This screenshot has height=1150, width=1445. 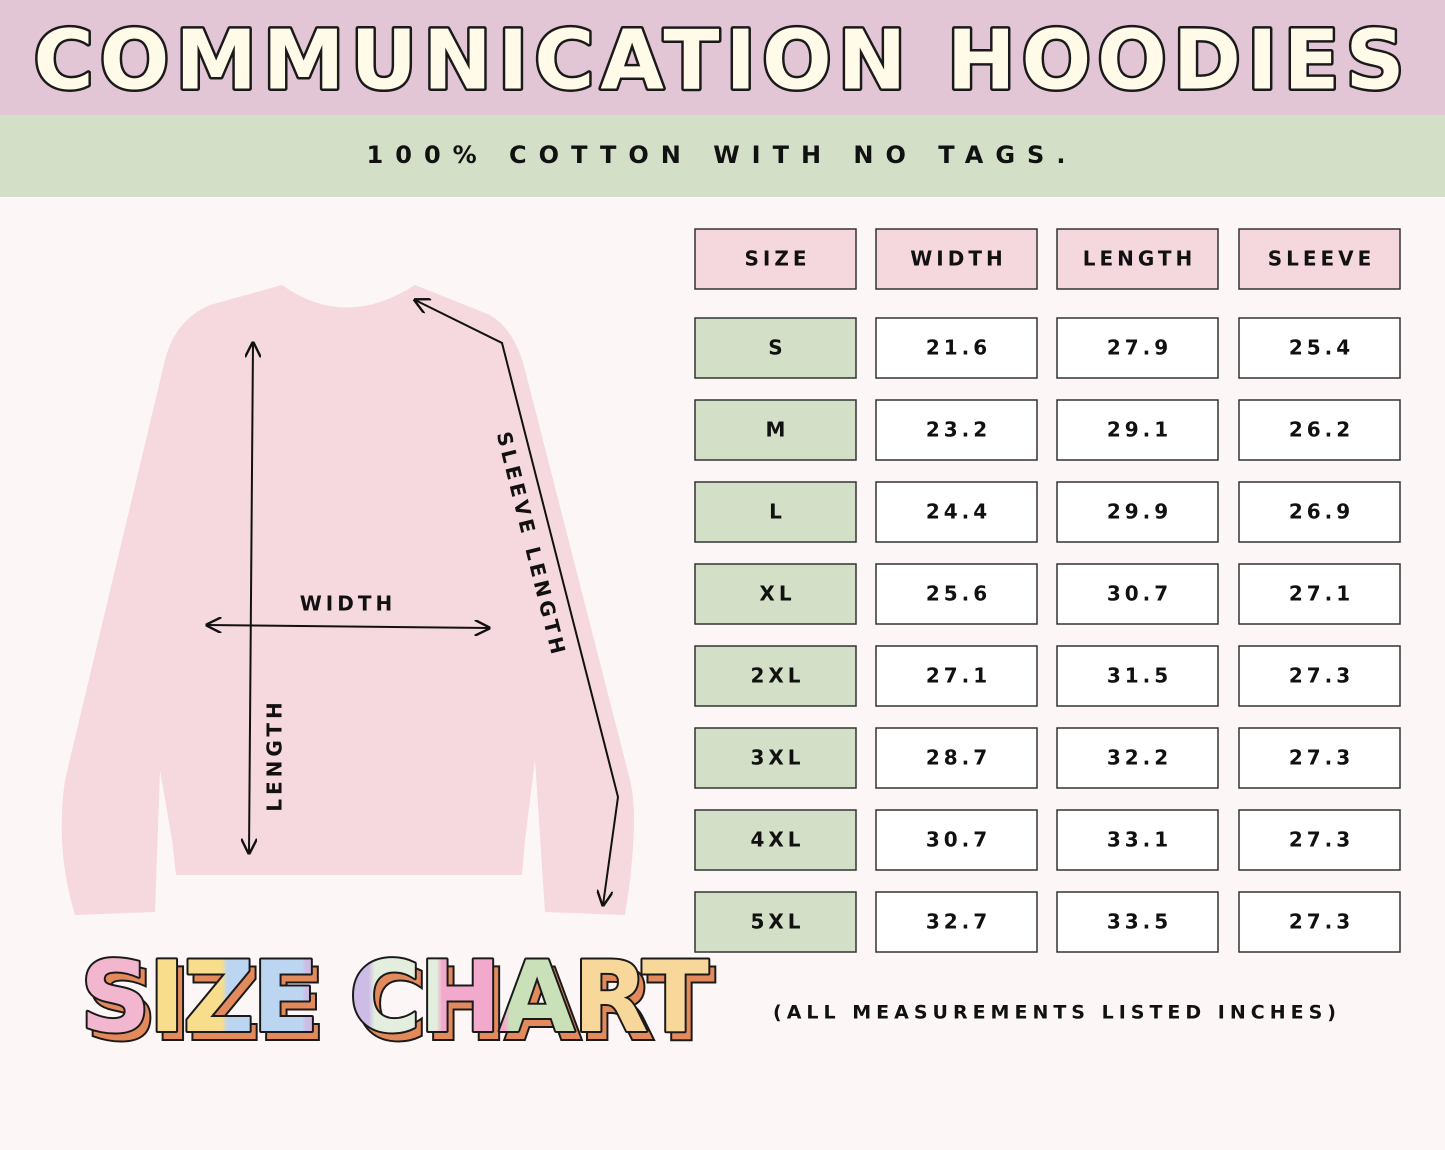 I want to click on header-band, so click(x=722, y=57).